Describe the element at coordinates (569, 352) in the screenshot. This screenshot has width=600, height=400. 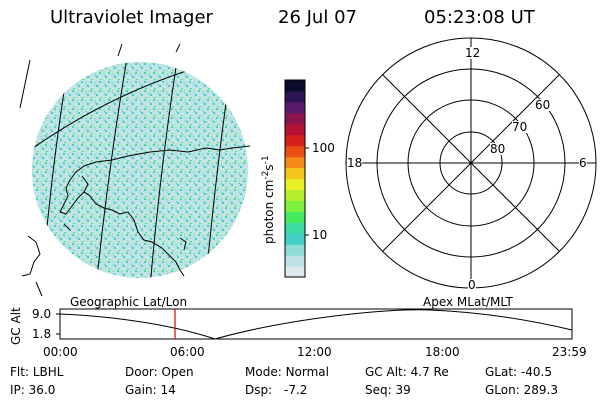
I see `timeline-x-tick: 23:59` at that location.